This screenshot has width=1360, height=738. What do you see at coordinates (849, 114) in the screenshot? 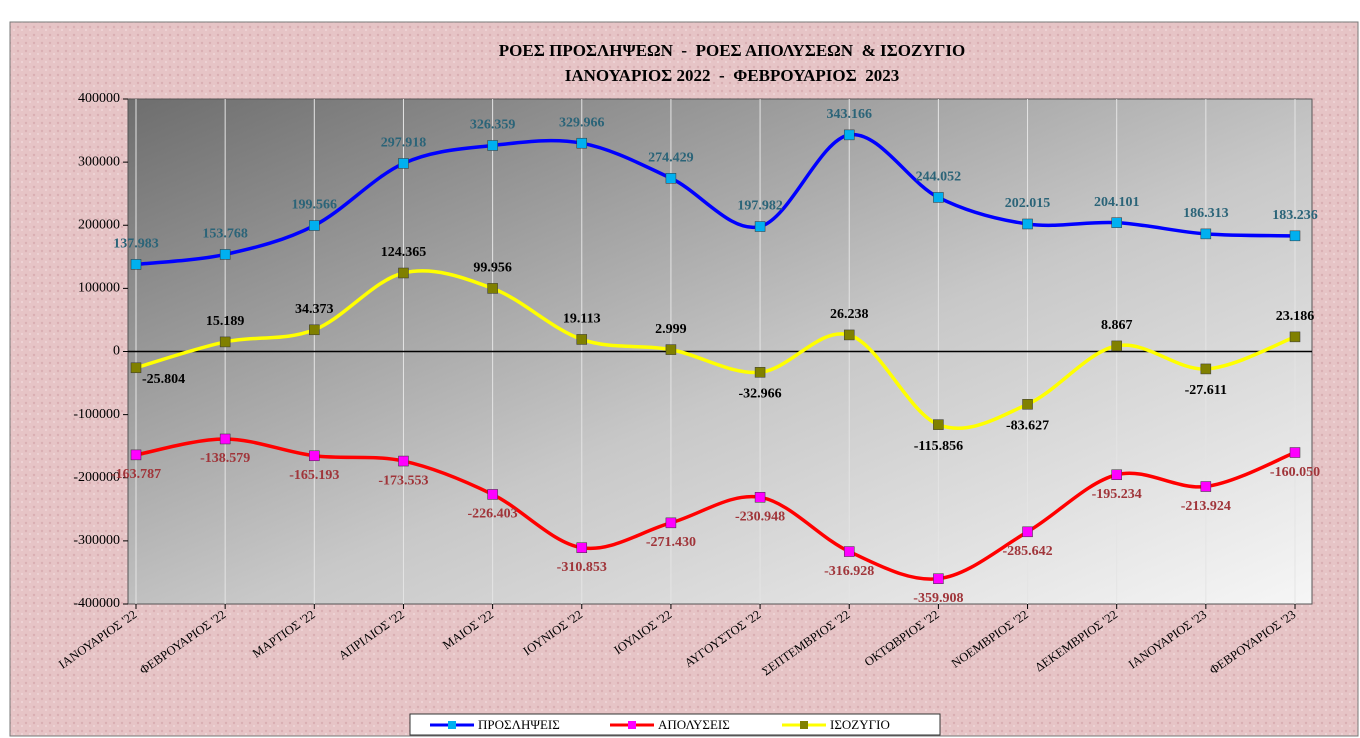
I see `data-label: 343.166` at bounding box center [849, 114].